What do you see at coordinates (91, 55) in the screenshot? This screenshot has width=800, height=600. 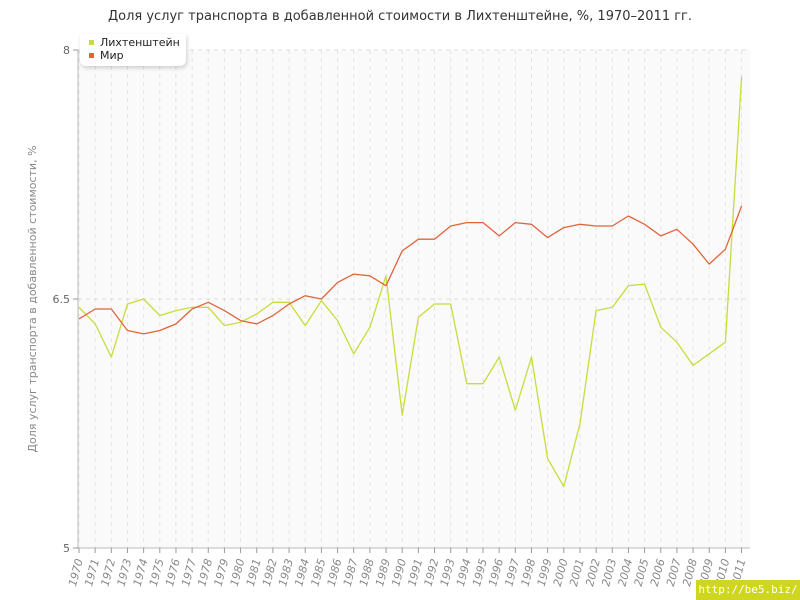 I see `legend-swatch-world` at bounding box center [91, 55].